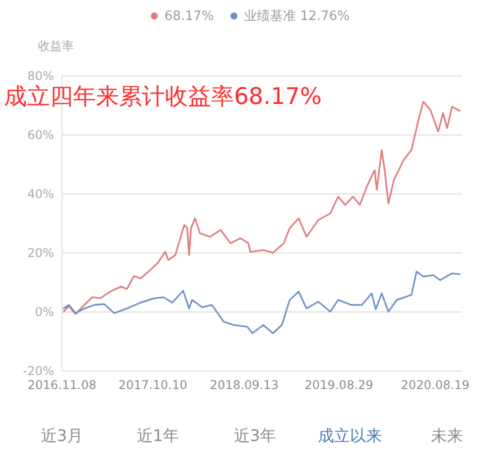 This screenshot has width=500, height=465. Describe the element at coordinates (350, 435) in the screenshot. I see `text: 成立以来` at that location.